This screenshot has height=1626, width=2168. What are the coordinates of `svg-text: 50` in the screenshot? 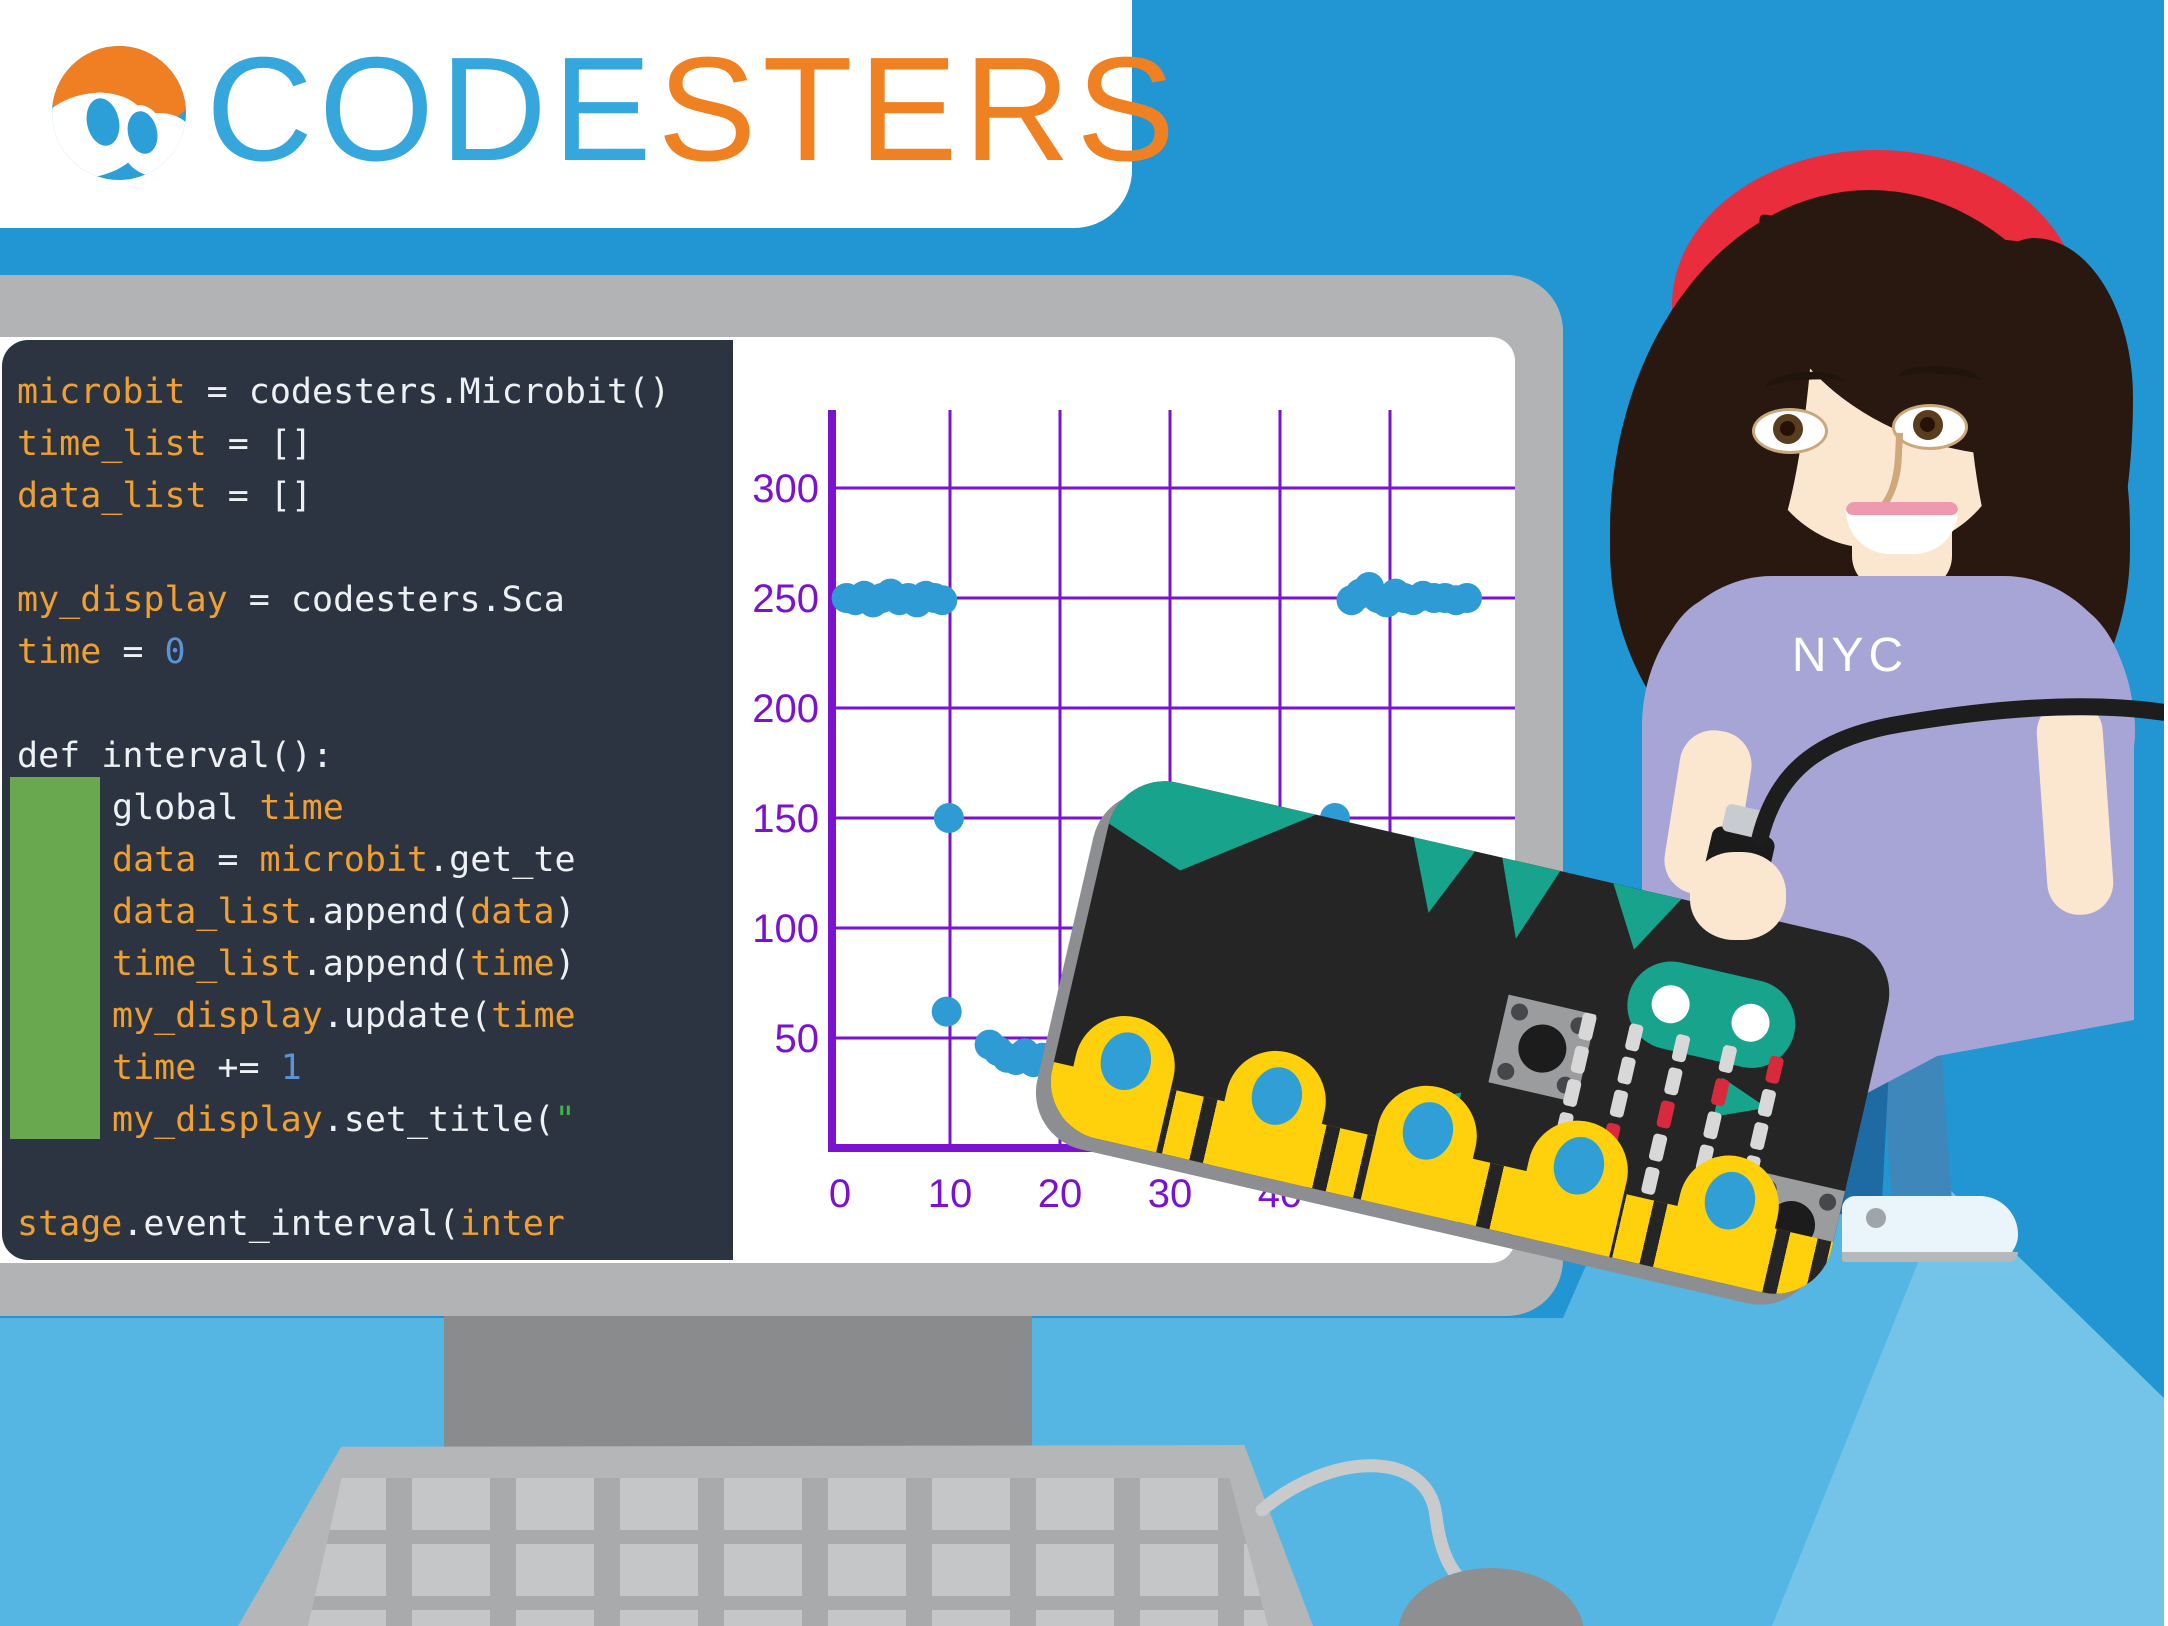 It's located at (797, 1039).